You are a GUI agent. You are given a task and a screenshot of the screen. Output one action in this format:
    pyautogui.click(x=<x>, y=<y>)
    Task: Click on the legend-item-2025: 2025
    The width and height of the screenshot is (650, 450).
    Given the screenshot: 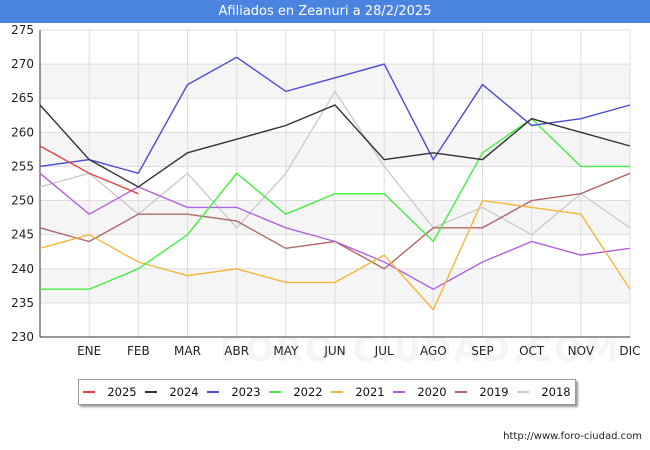 What is the action you would take?
    pyautogui.click(x=110, y=392)
    